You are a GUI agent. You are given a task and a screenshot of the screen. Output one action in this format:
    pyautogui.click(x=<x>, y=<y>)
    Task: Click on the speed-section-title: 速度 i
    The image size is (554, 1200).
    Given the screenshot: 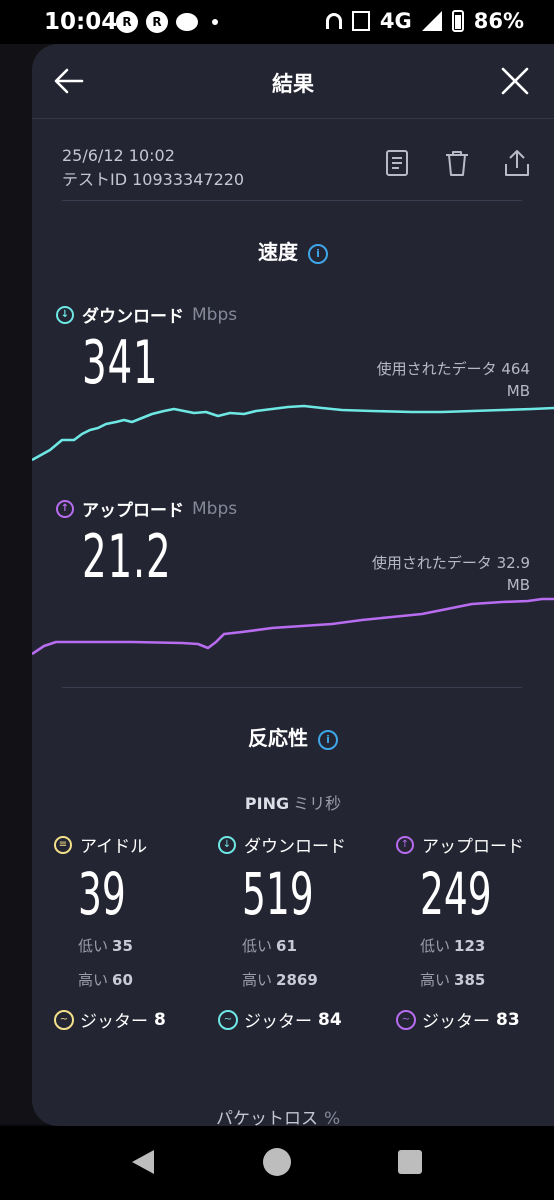 What is the action you would take?
    pyautogui.click(x=293, y=250)
    